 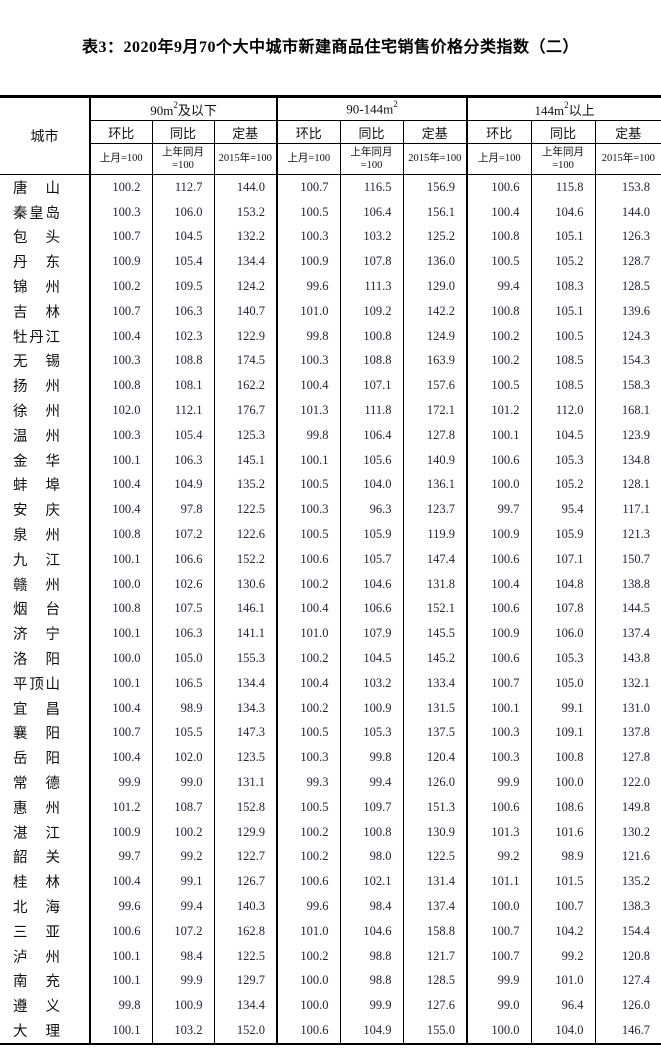 I want to click on value-cell: 147.4, so click(x=435, y=559).